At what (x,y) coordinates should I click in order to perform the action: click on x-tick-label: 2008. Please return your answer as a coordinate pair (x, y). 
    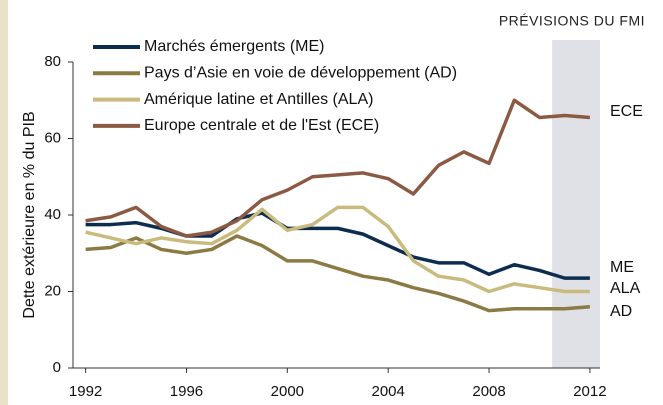
    Looking at the image, I should click on (488, 391).